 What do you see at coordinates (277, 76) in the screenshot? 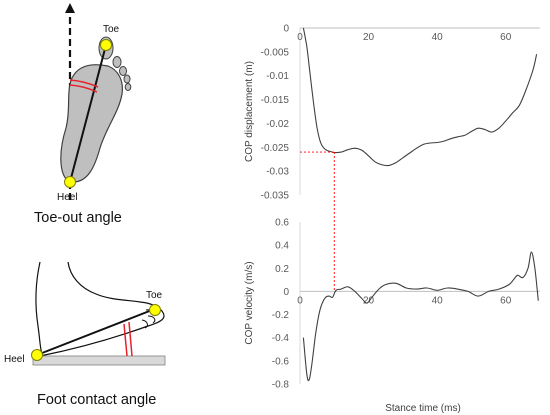
I see `y-tick-label: -0.01` at bounding box center [277, 76].